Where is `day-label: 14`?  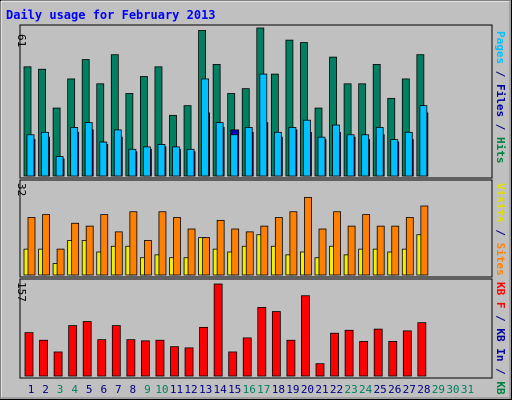 day-label: 14 is located at coordinates (221, 389).